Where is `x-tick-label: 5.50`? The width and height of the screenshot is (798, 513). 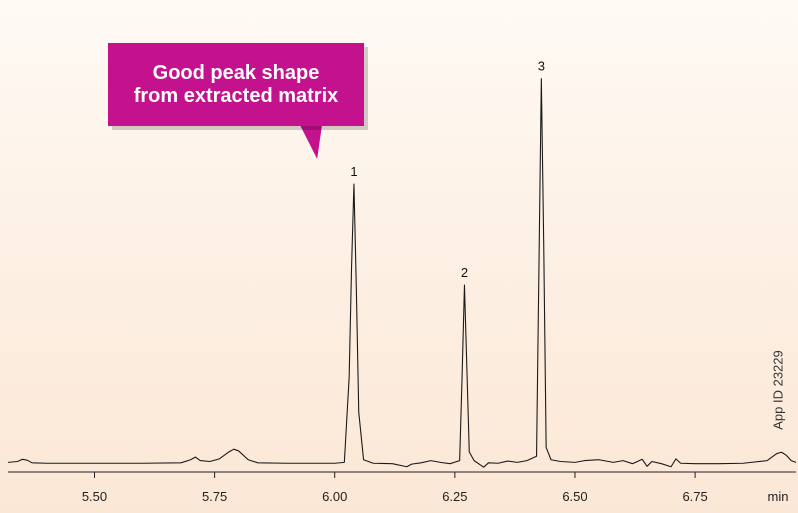
x-tick-label: 5.50 is located at coordinates (94, 496).